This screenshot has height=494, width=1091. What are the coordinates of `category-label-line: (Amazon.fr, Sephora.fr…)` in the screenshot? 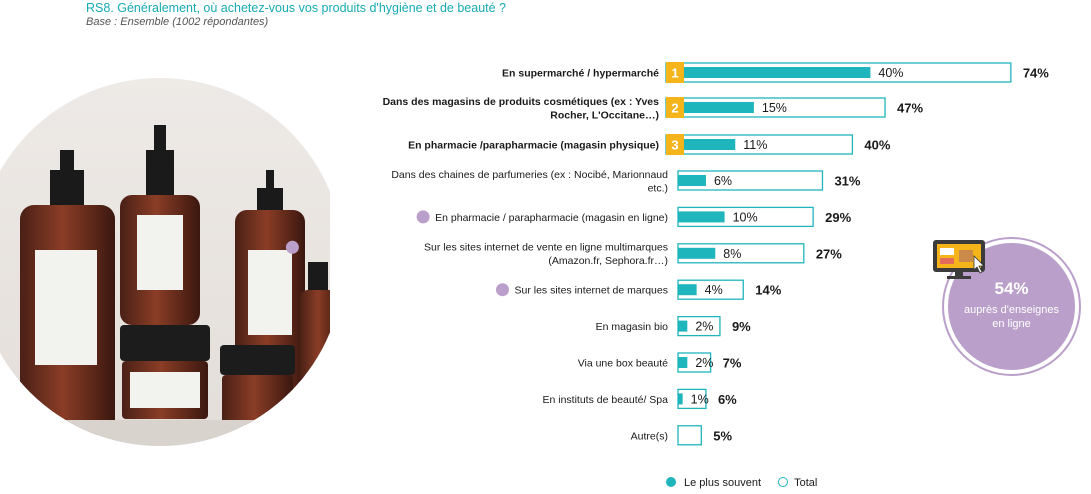 It's located at (608, 261).